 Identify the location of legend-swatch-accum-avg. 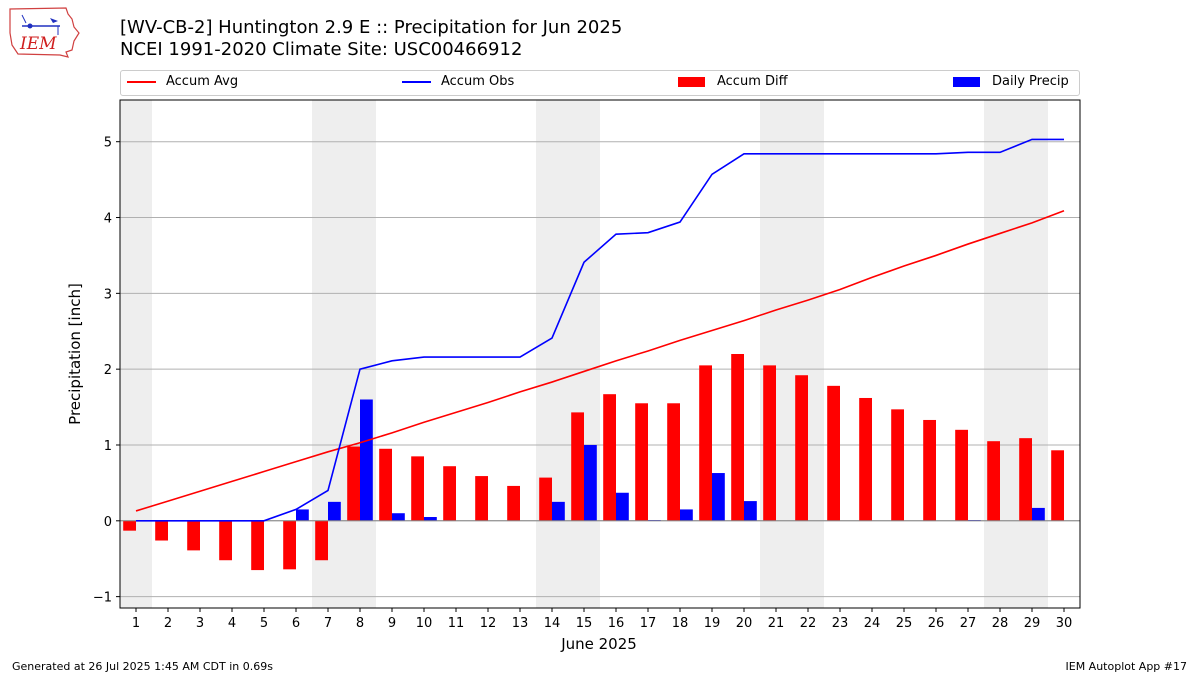
(141, 82).